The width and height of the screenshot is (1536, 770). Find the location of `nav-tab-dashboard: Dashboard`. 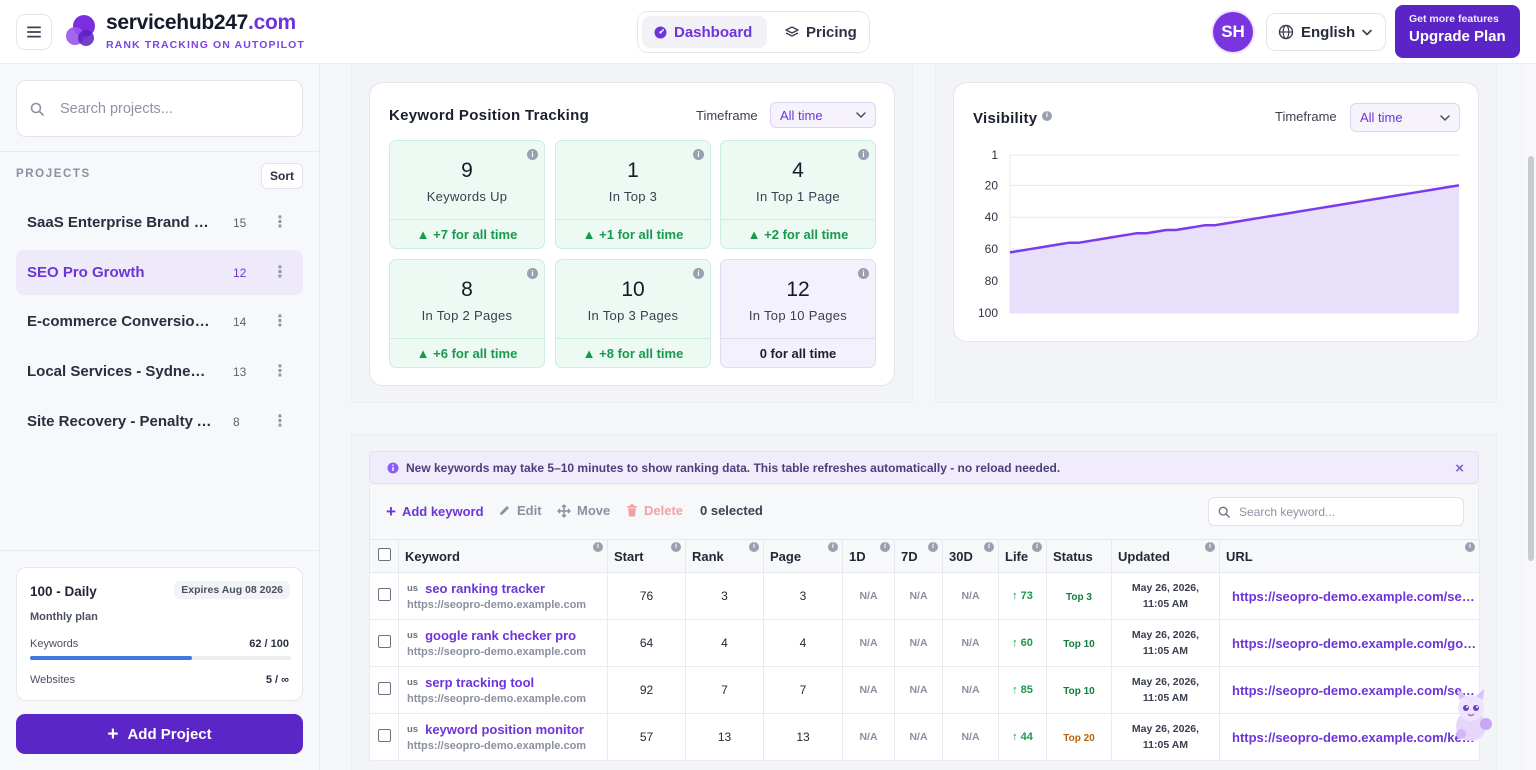

nav-tab-dashboard: Dashboard is located at coordinates (704, 32).